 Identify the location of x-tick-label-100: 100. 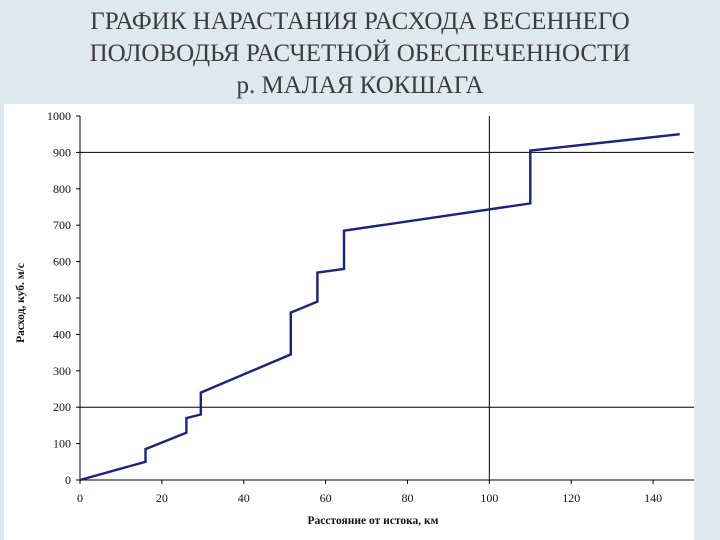
(489, 498).